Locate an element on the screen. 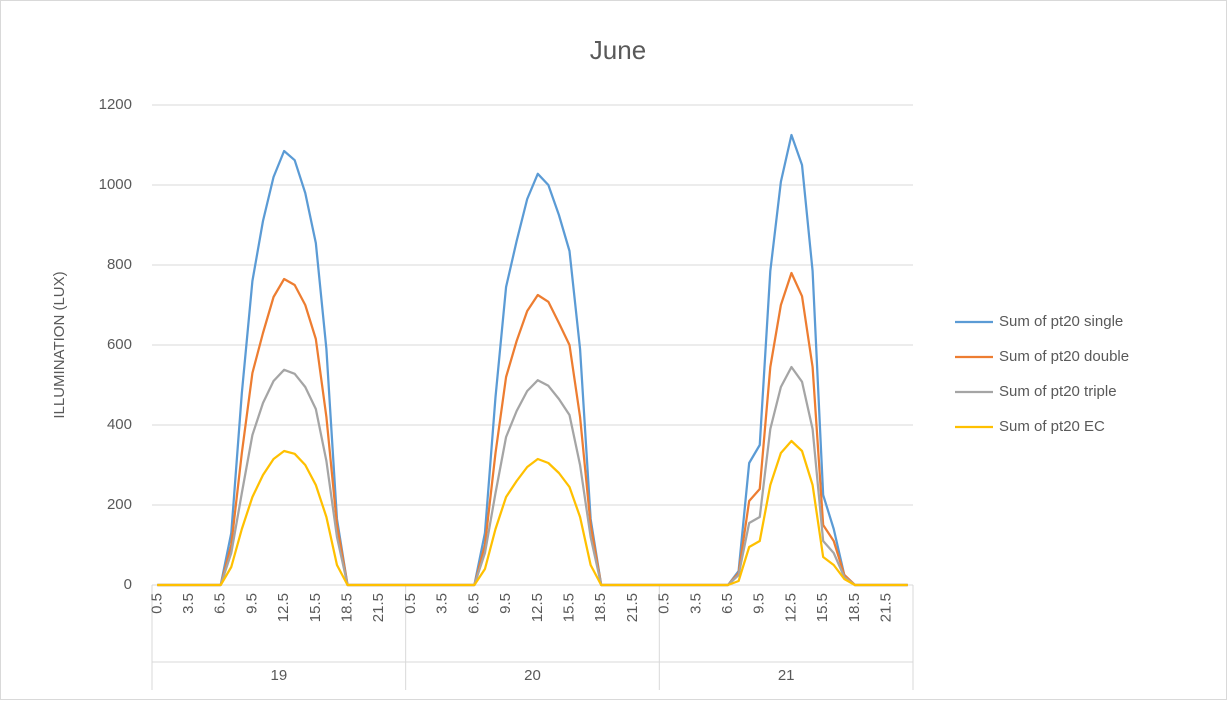 The height and width of the screenshot is (705, 1227). y-tick-label: 400 is located at coordinates (119, 424).